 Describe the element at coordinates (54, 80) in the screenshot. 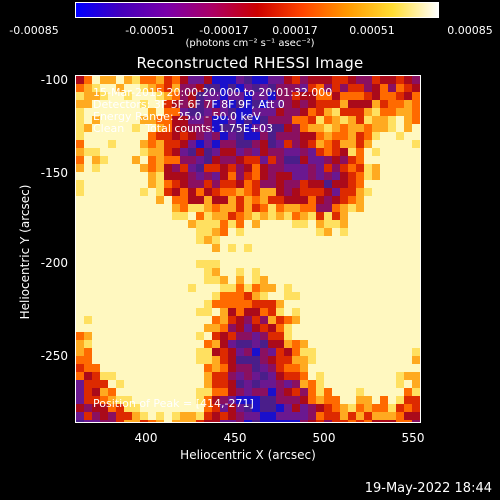

I see `y-tick-label: -100` at that location.